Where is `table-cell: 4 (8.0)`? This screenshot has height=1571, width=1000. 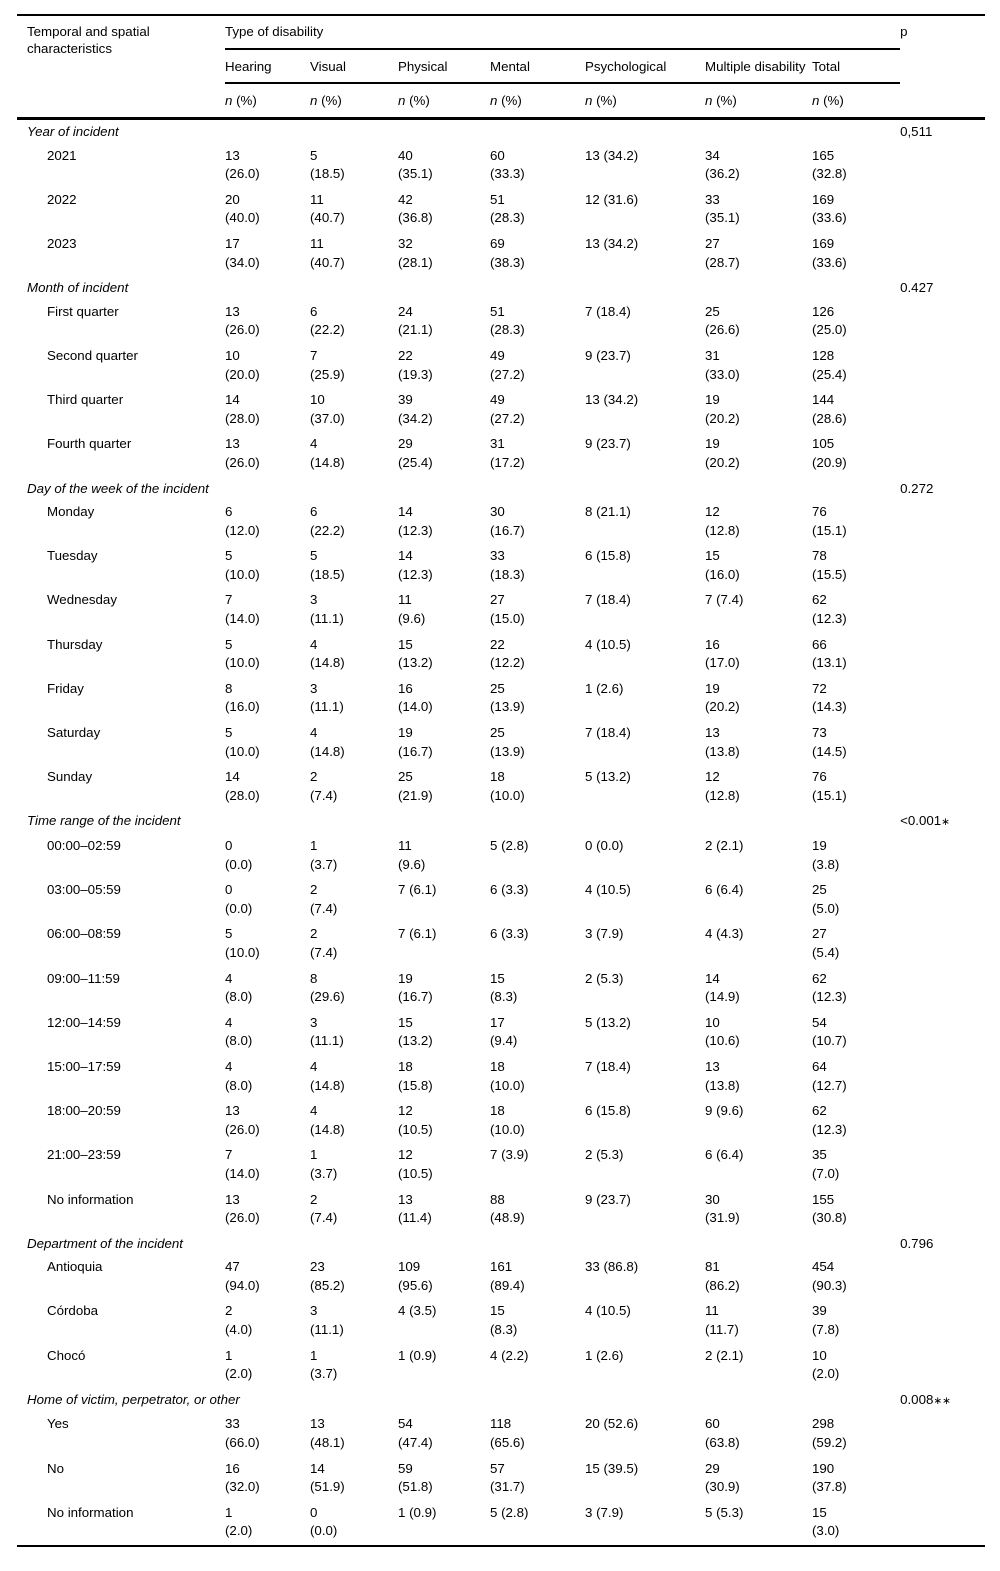 table-cell: 4 (8.0) is located at coordinates (239, 1075).